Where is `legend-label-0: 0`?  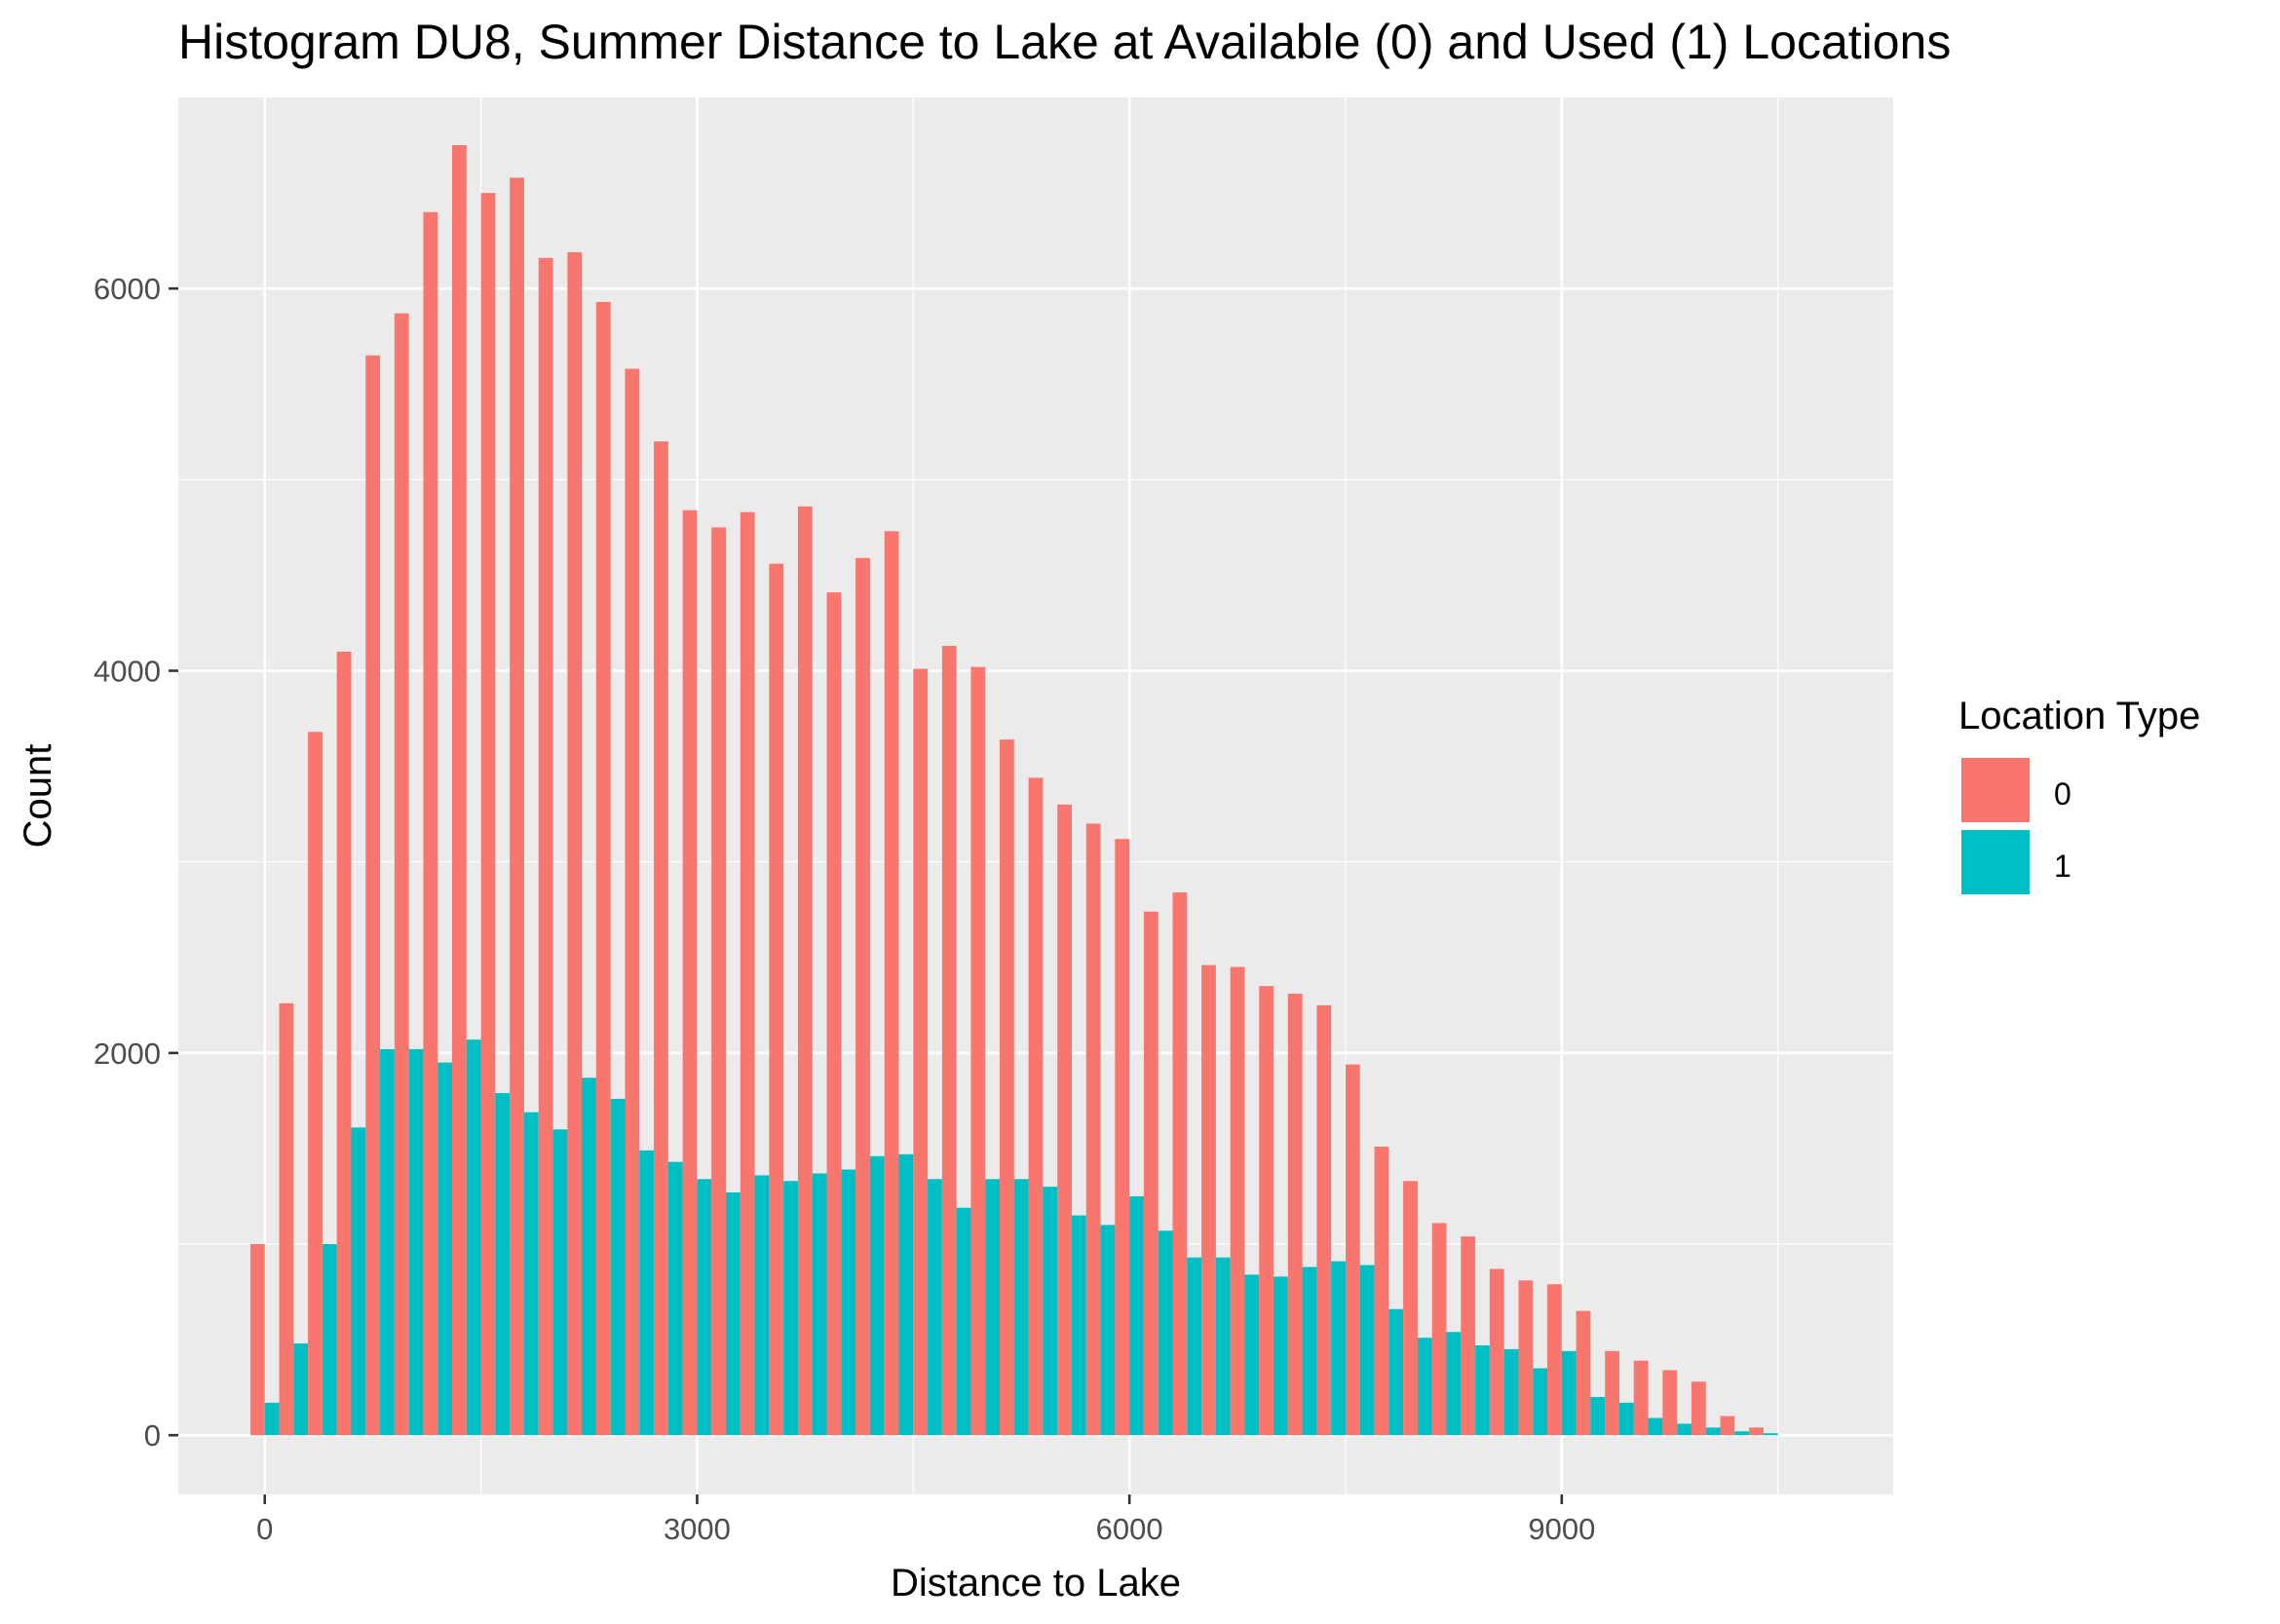 legend-label-0: 0 is located at coordinates (2062, 794).